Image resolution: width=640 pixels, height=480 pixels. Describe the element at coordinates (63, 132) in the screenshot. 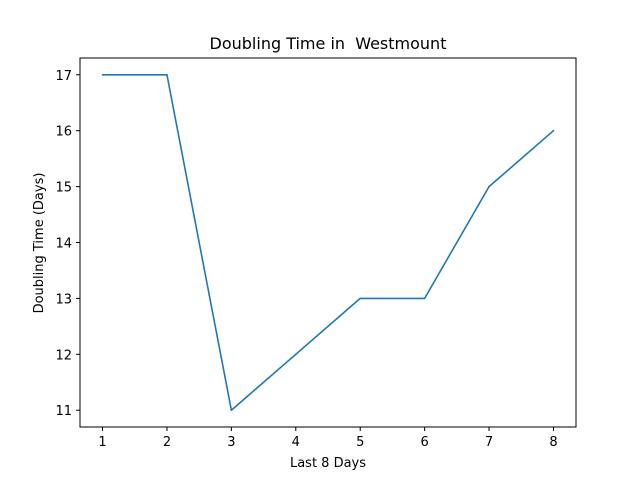

I see `y-tick-label-16: 16` at that location.